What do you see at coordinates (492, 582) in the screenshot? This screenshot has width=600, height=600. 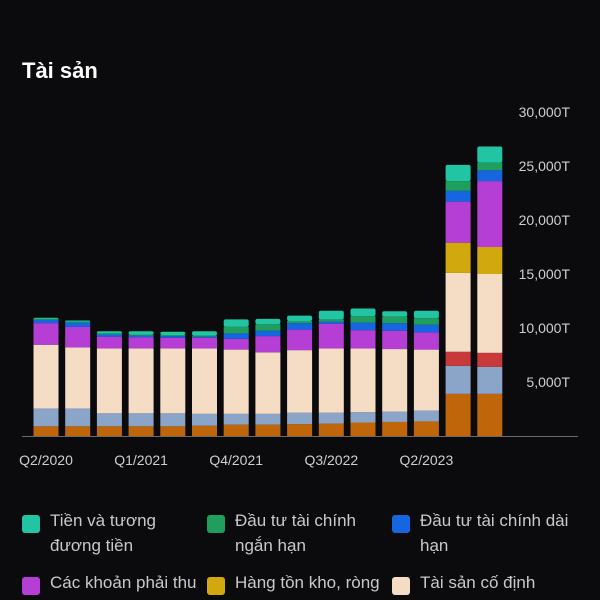 I see `legend-item-fixed-assets: Tài sản cố định` at bounding box center [492, 582].